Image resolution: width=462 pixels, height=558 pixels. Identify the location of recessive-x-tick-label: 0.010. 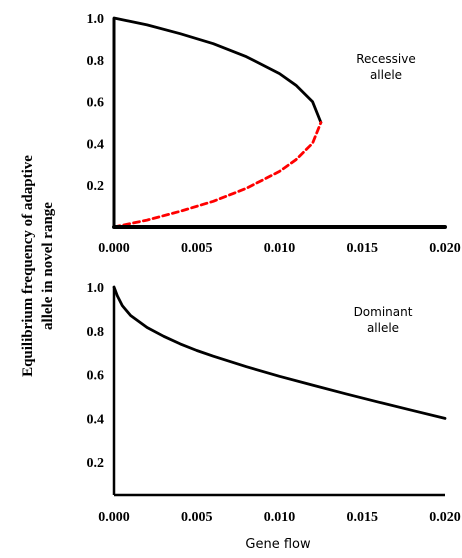
(280, 248).